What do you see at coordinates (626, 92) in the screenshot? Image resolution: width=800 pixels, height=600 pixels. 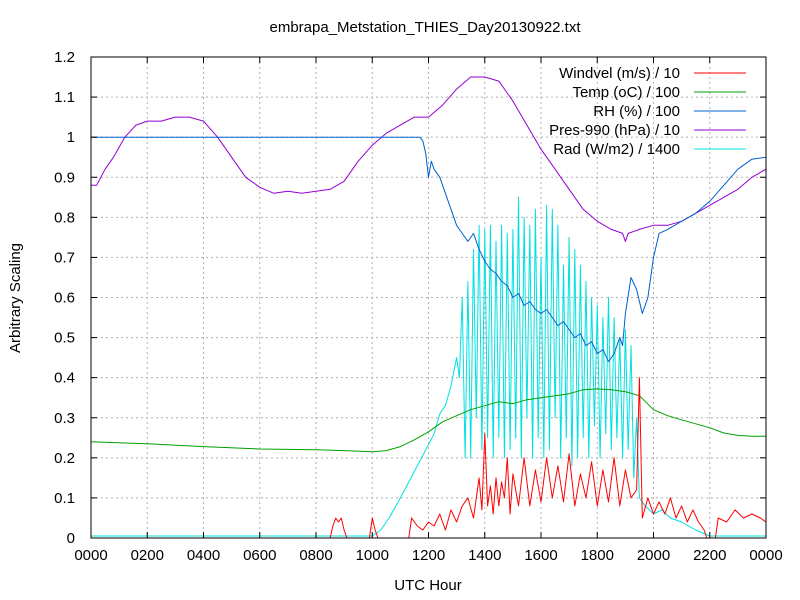 I see `legend-label: Temp (oC) / 100` at bounding box center [626, 92].